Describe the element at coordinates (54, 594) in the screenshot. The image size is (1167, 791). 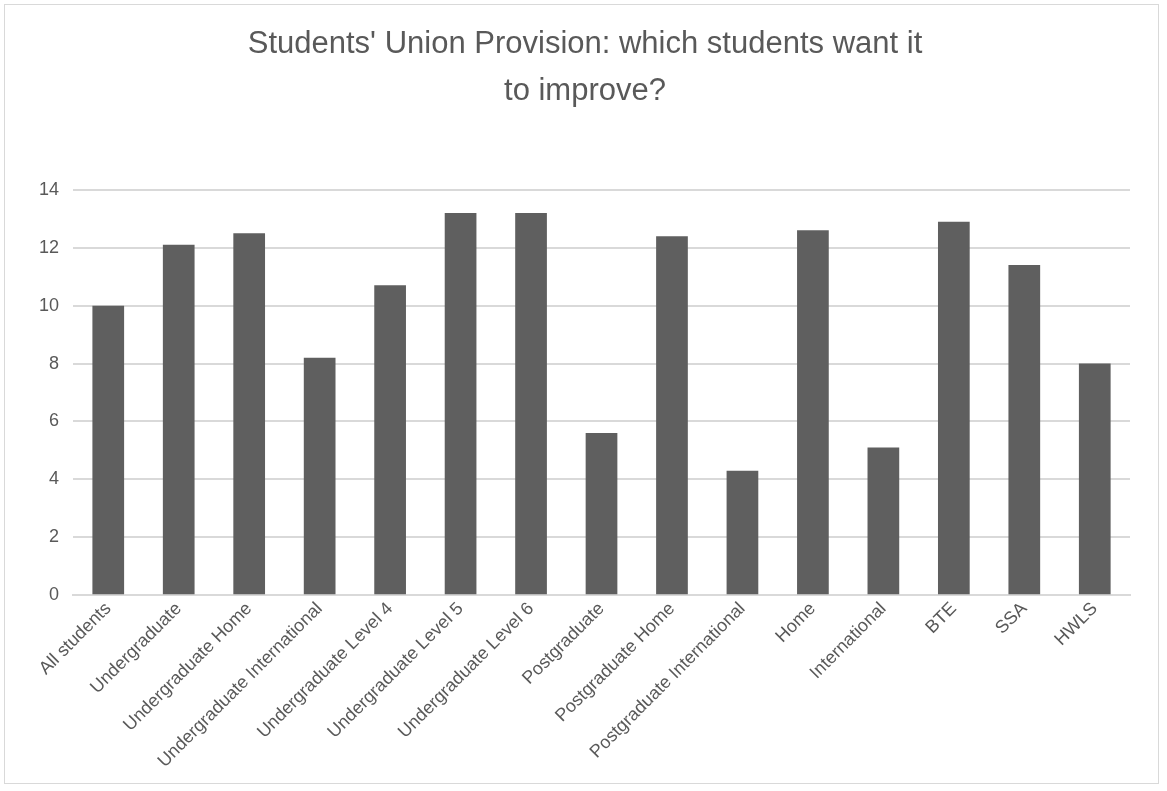
I see `y-tick-label: 0` at that location.